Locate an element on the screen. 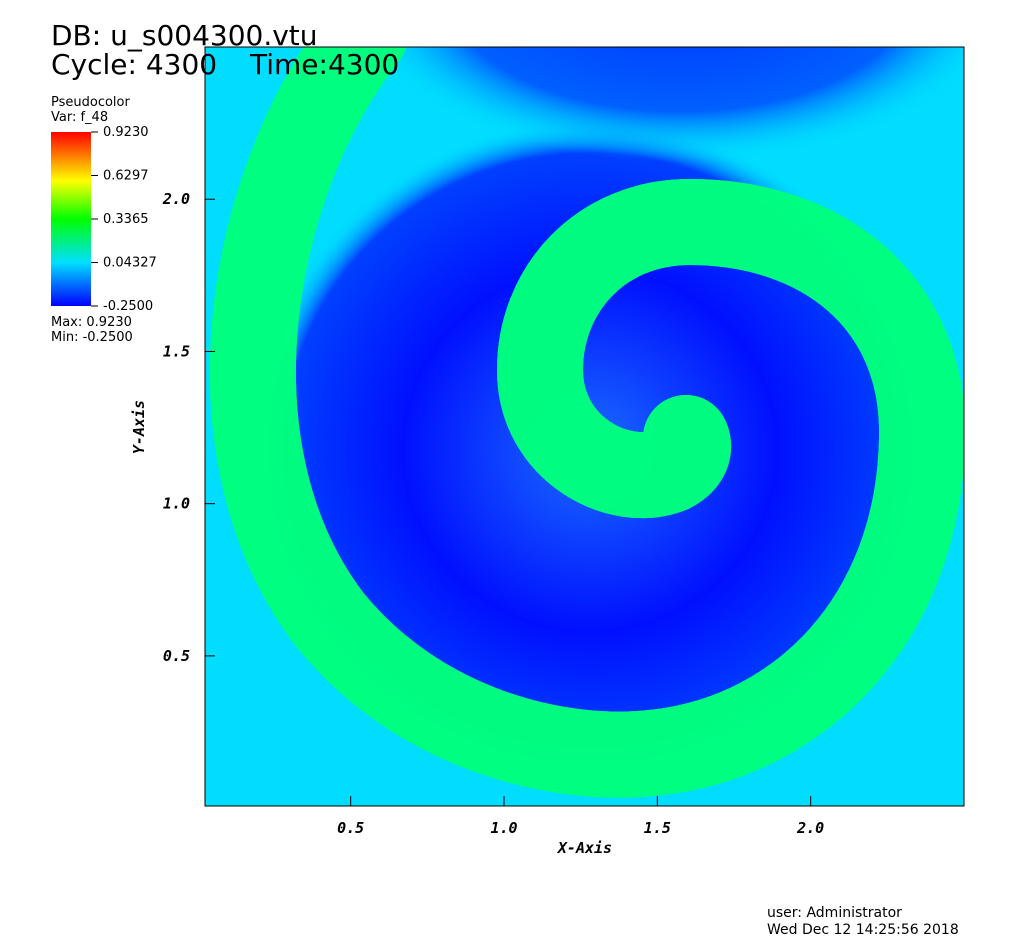  time: Time:4300 is located at coordinates (324, 64).